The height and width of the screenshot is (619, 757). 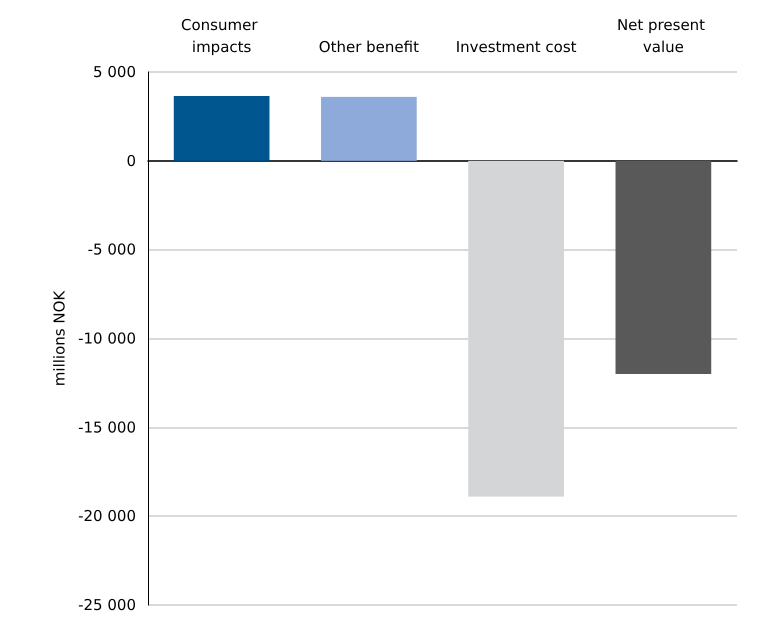 I want to click on y-tick-label: -20 000, so click(x=107, y=516).